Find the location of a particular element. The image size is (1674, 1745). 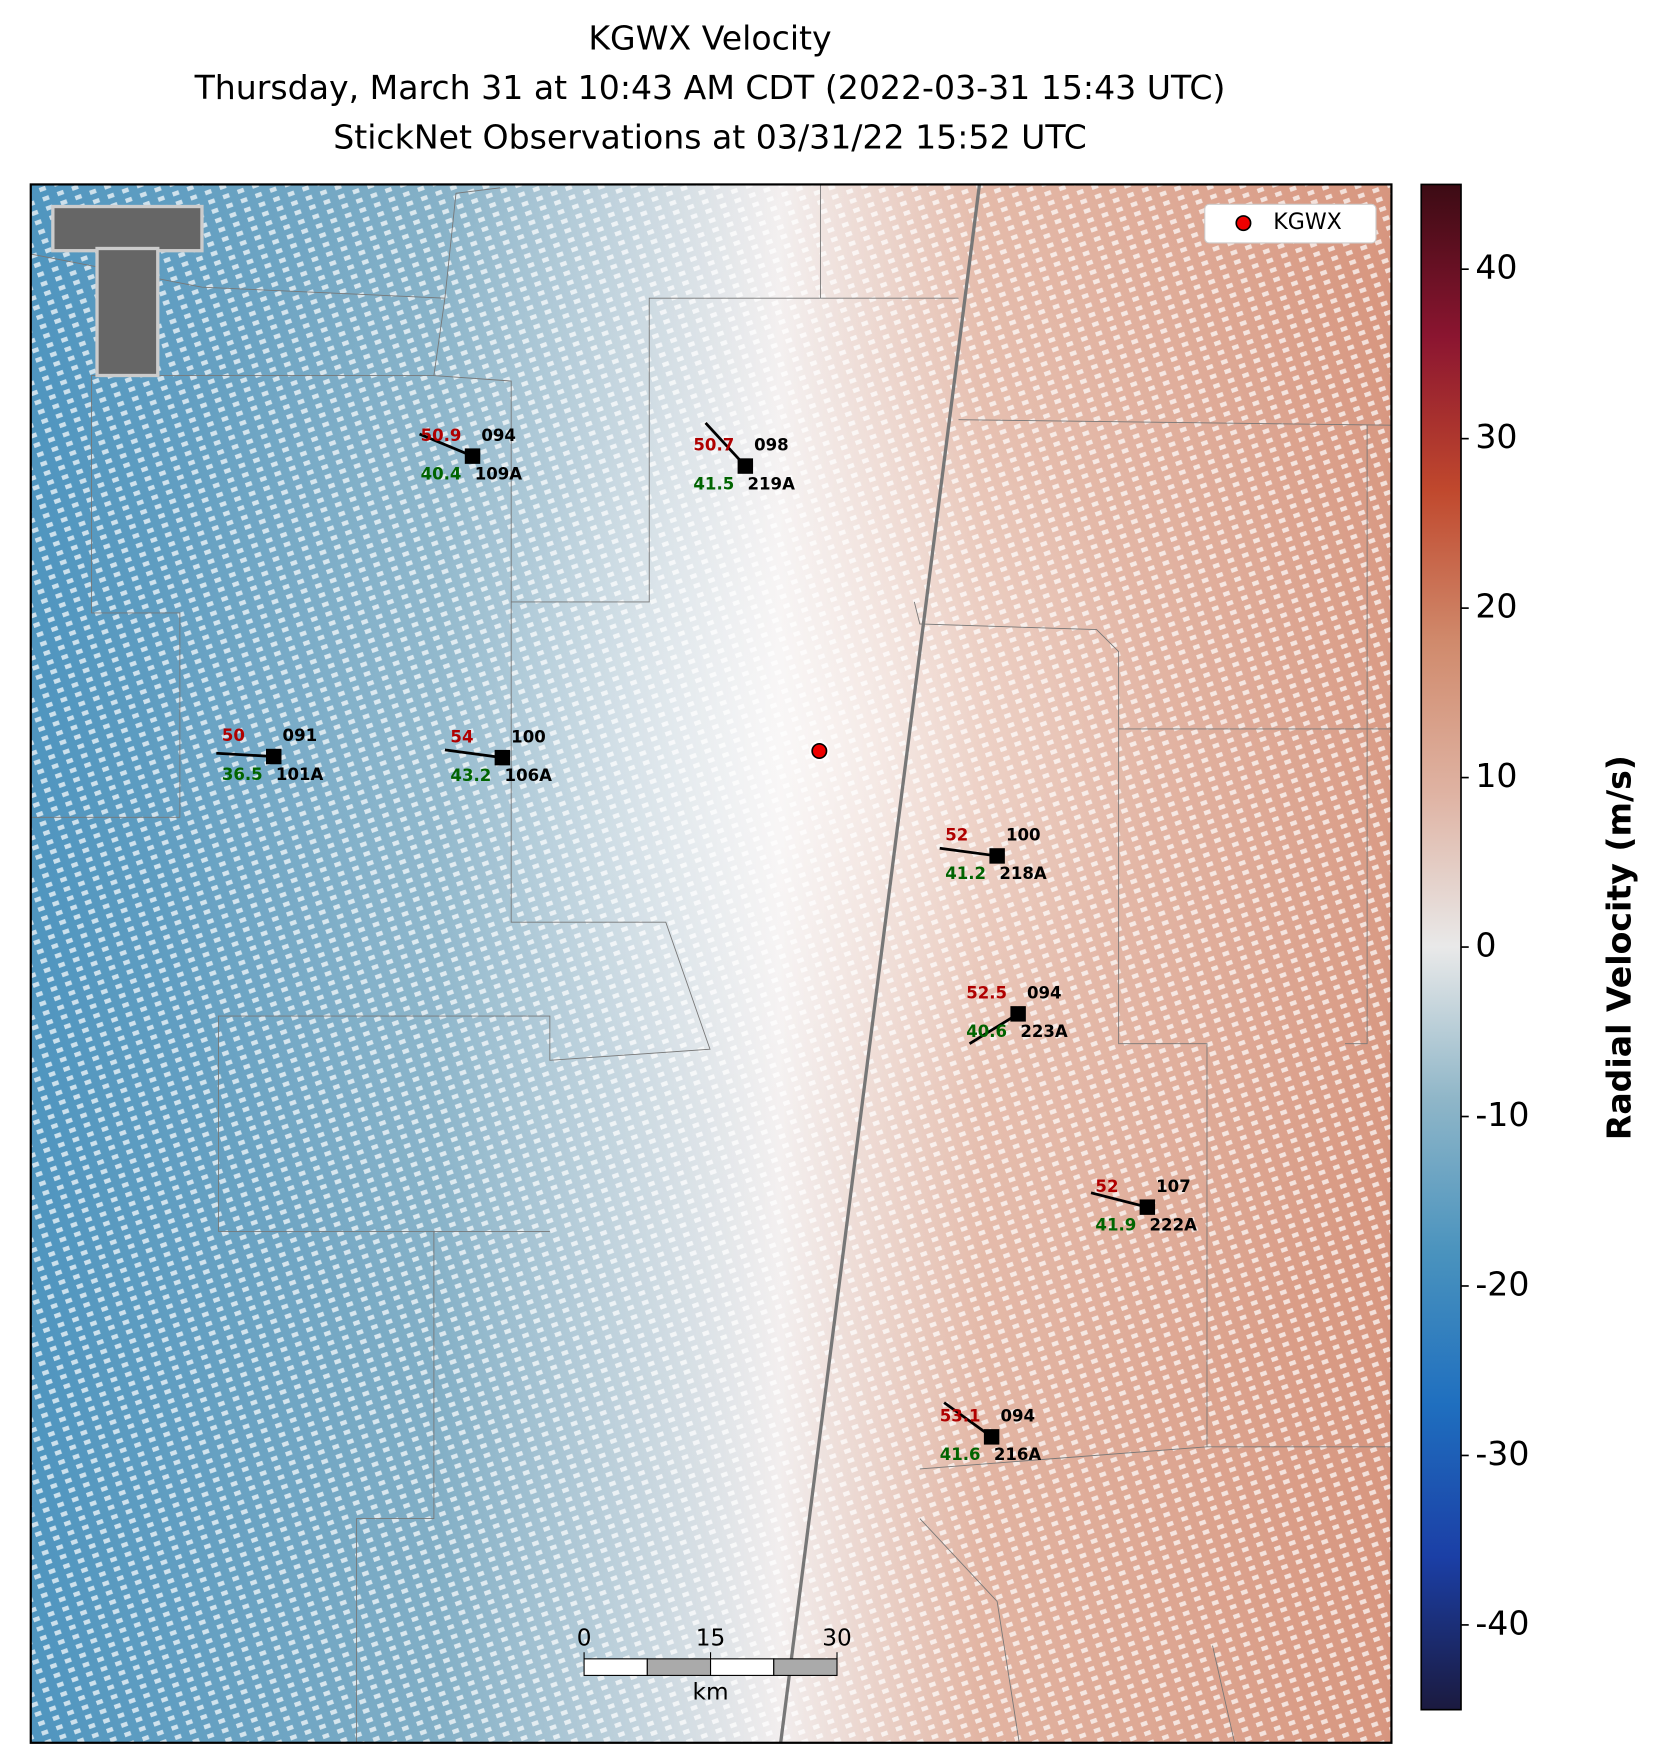

colorbar-tick-label: 10 is located at coordinates (1496, 775).